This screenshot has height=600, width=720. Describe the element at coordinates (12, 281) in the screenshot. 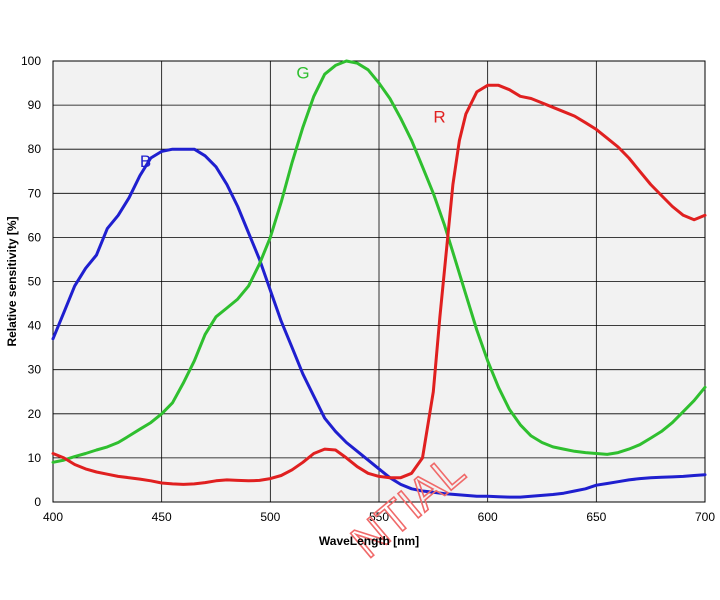

I see `y-axis-title: Relative sensitivity [%]` at that location.